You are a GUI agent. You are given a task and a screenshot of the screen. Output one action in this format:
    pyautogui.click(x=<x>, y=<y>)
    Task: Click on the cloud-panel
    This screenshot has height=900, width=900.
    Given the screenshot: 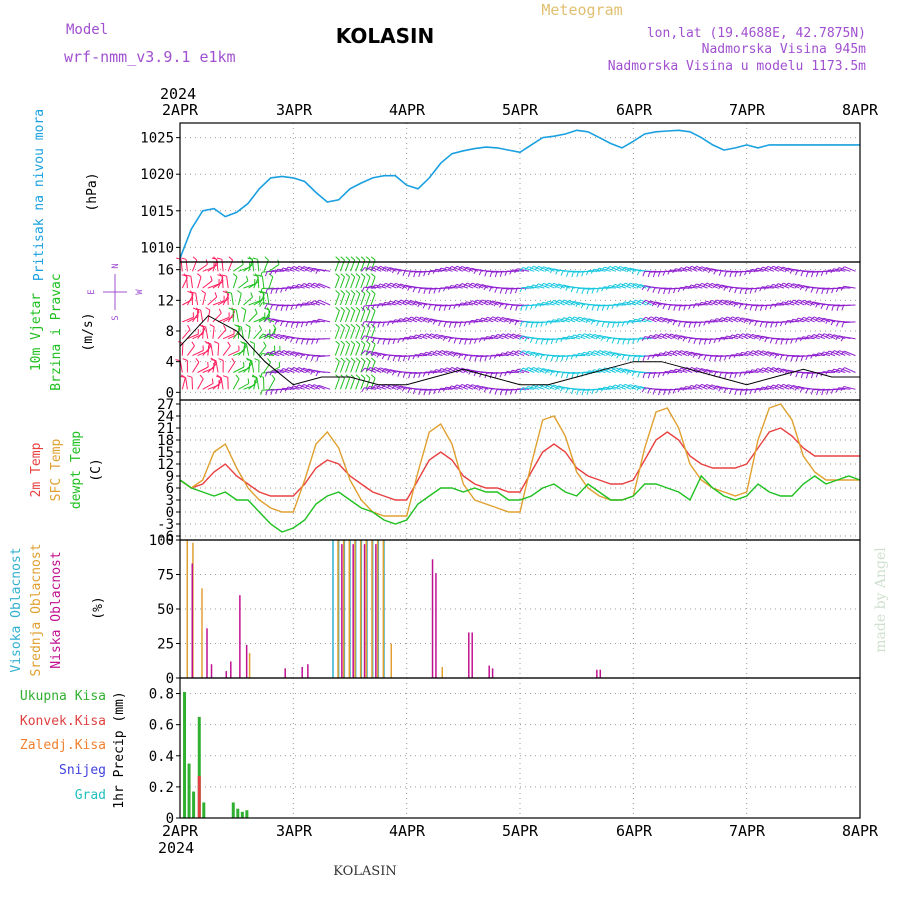 What is the action you would take?
    pyautogui.click(x=394, y=609)
    